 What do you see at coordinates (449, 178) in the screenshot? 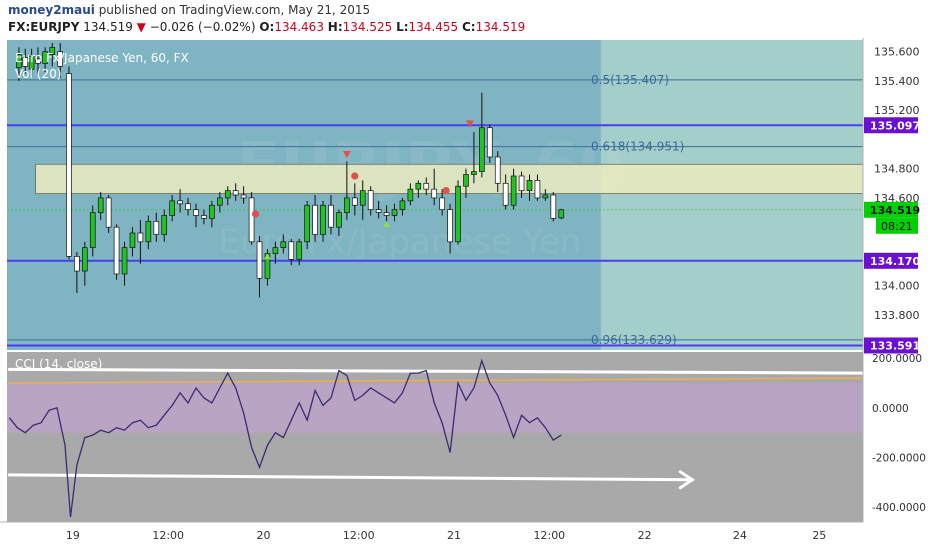
I see `resistance-zone` at bounding box center [449, 178].